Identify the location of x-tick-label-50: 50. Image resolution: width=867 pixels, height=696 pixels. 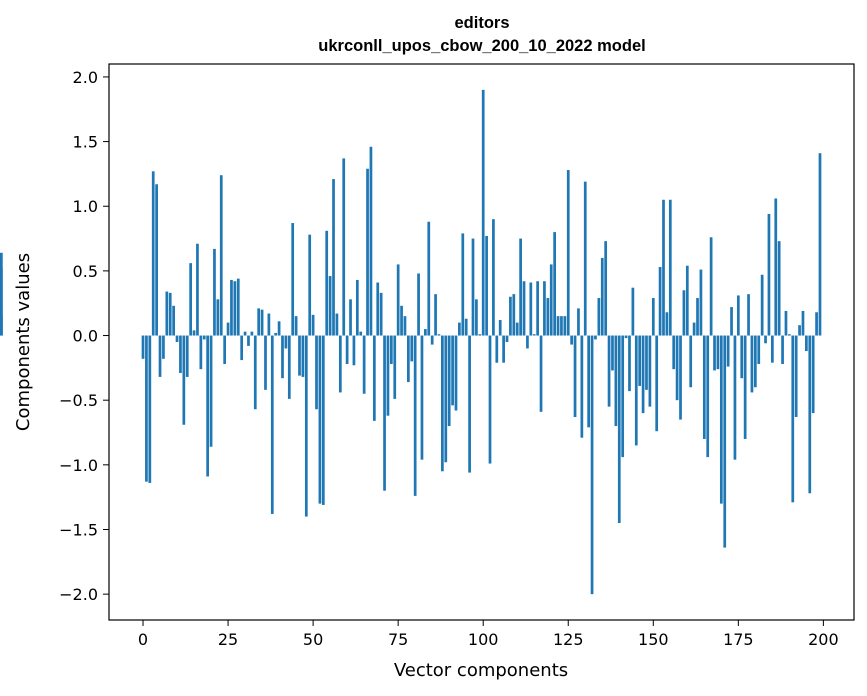
(313, 639).